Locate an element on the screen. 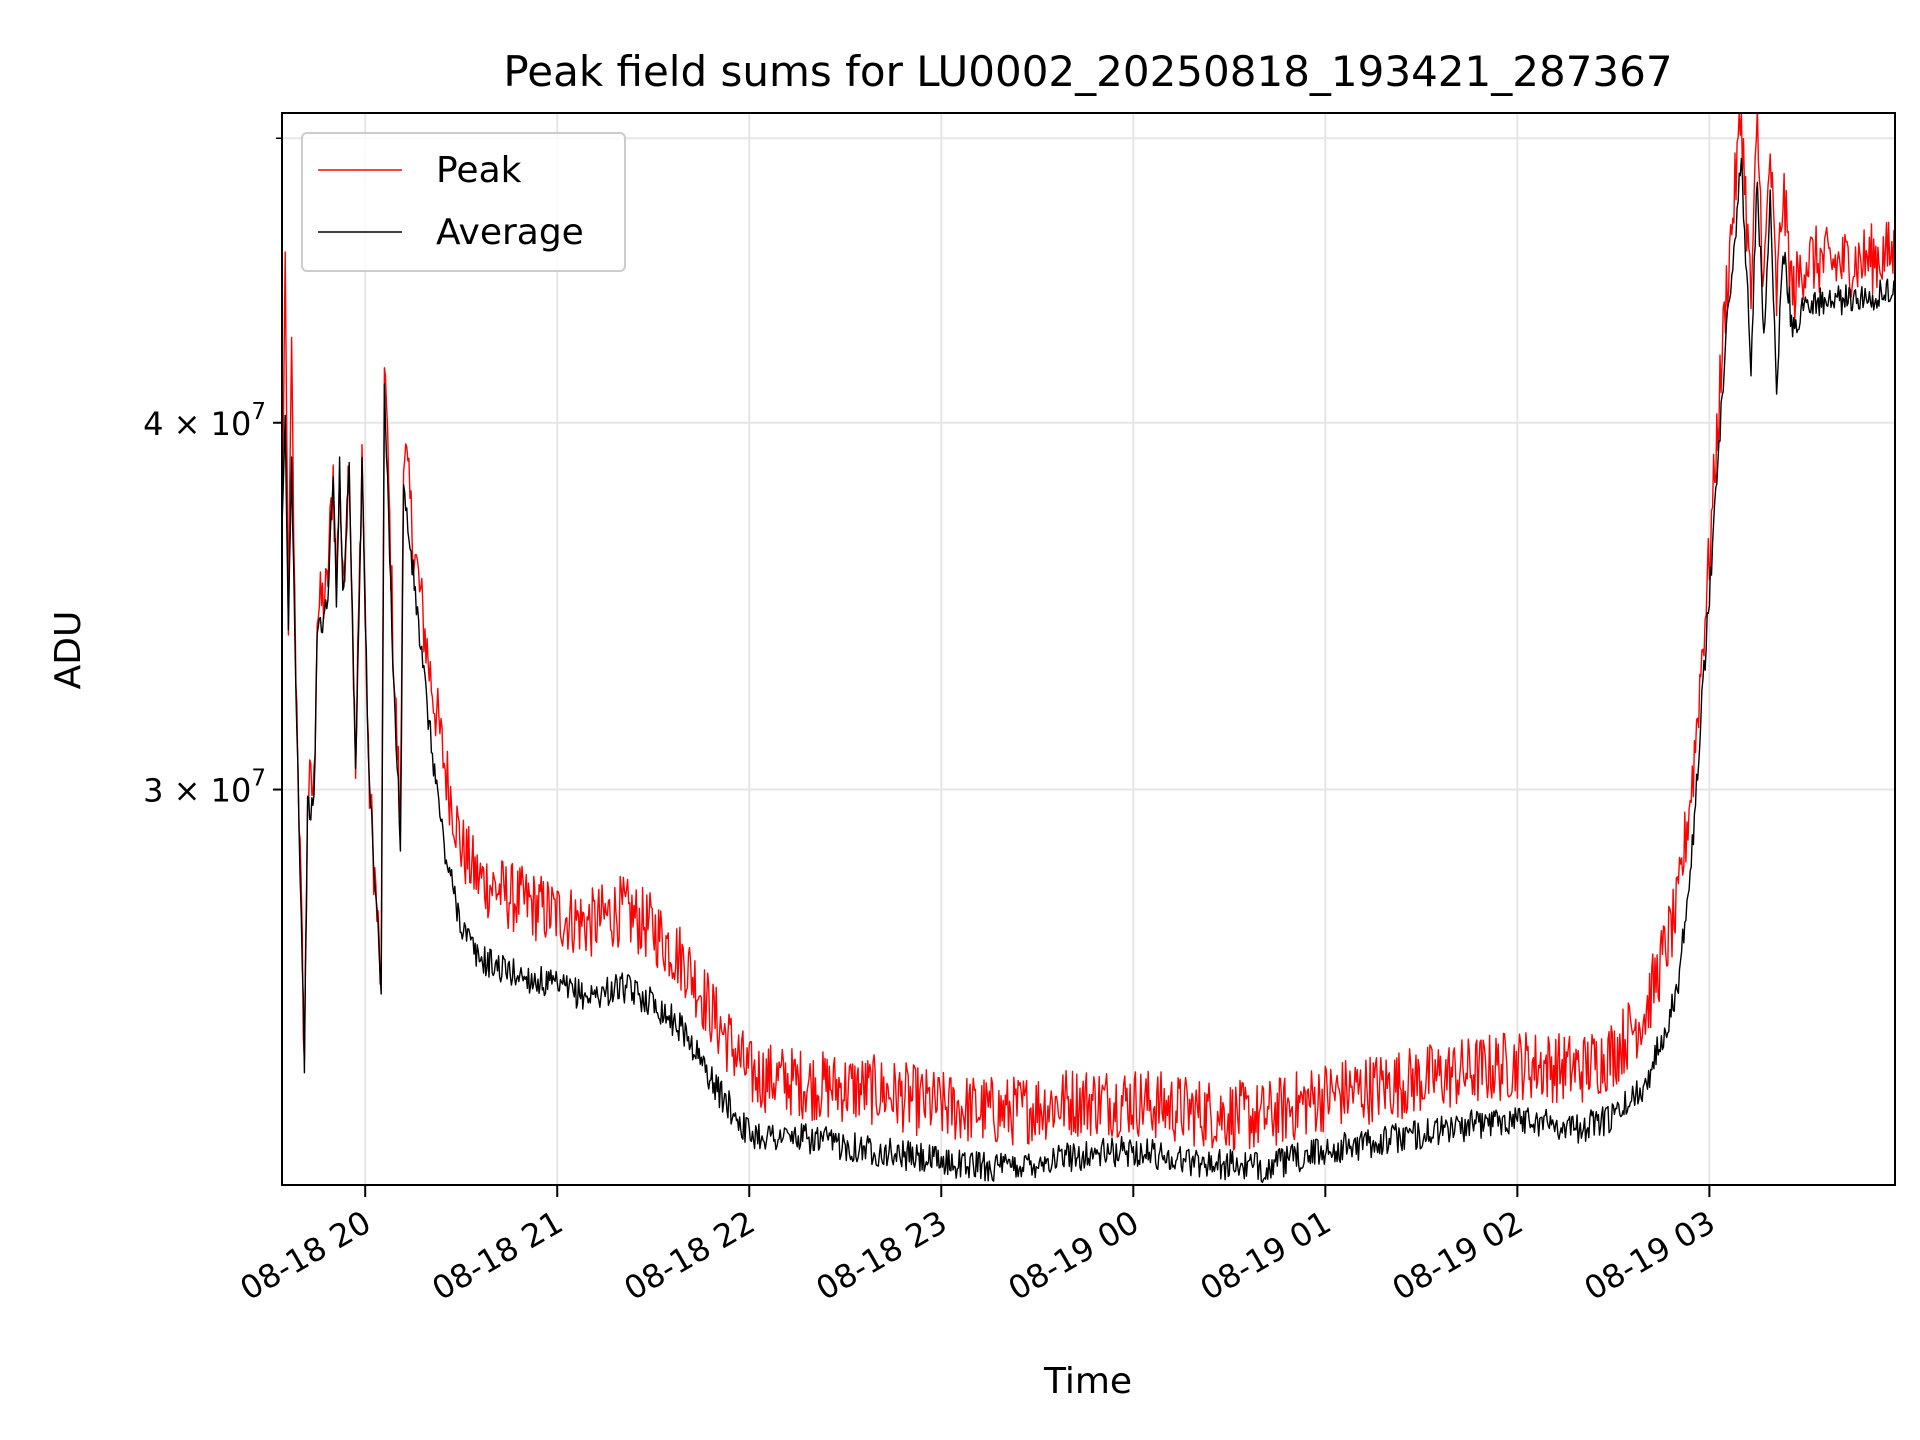  y-tick-label-base: 3 × 10 is located at coordinates (197, 791).